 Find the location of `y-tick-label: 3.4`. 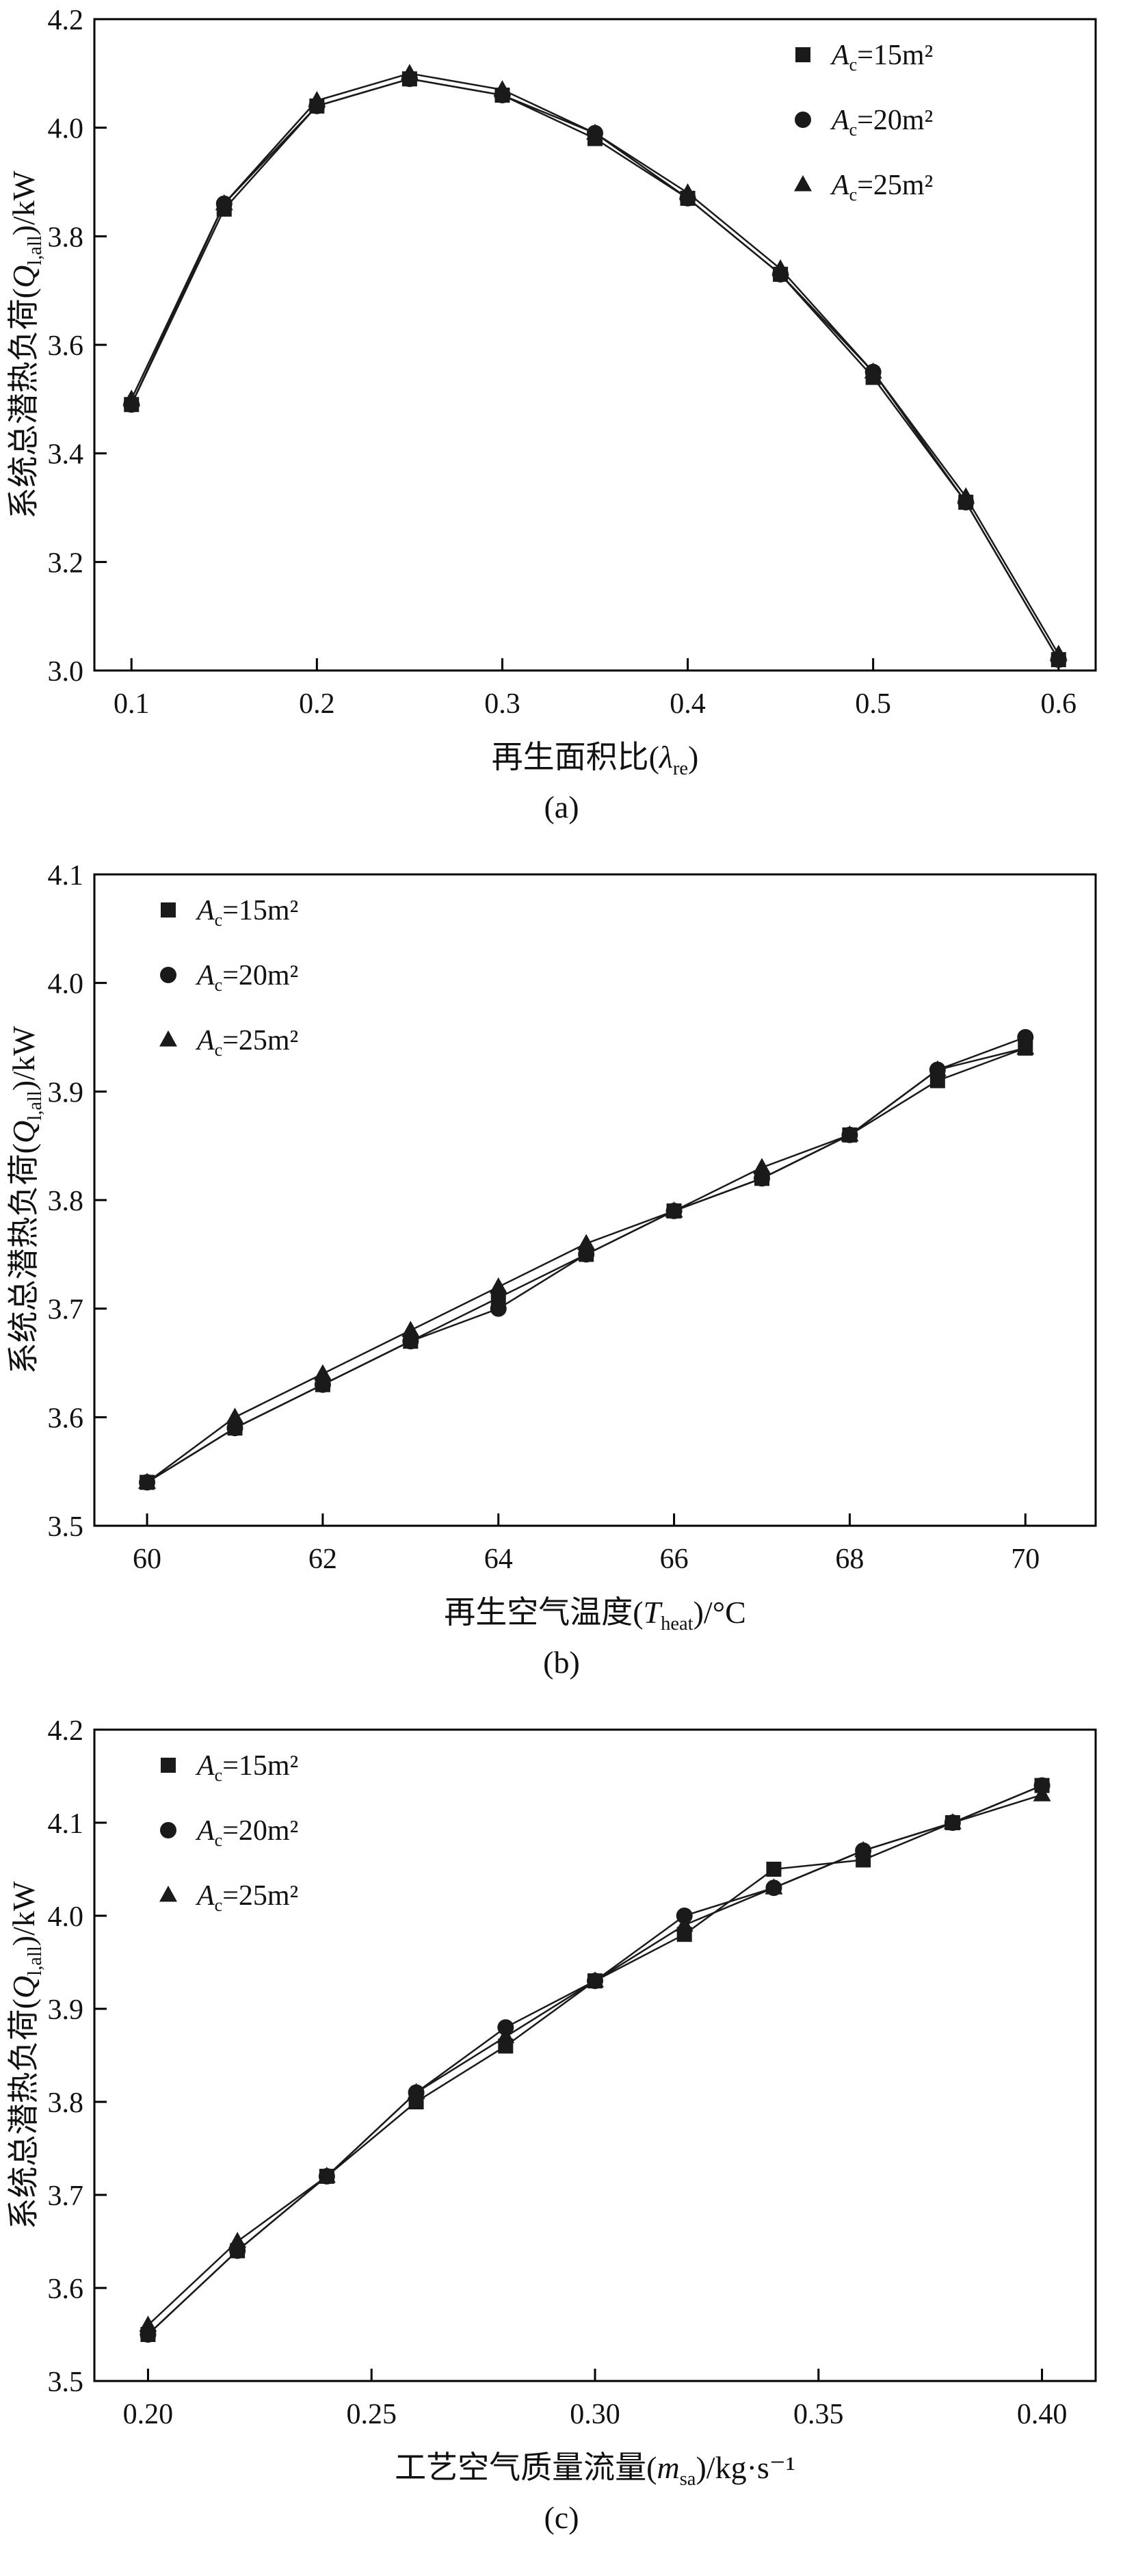

y-tick-label: 3.4 is located at coordinates (66, 455).